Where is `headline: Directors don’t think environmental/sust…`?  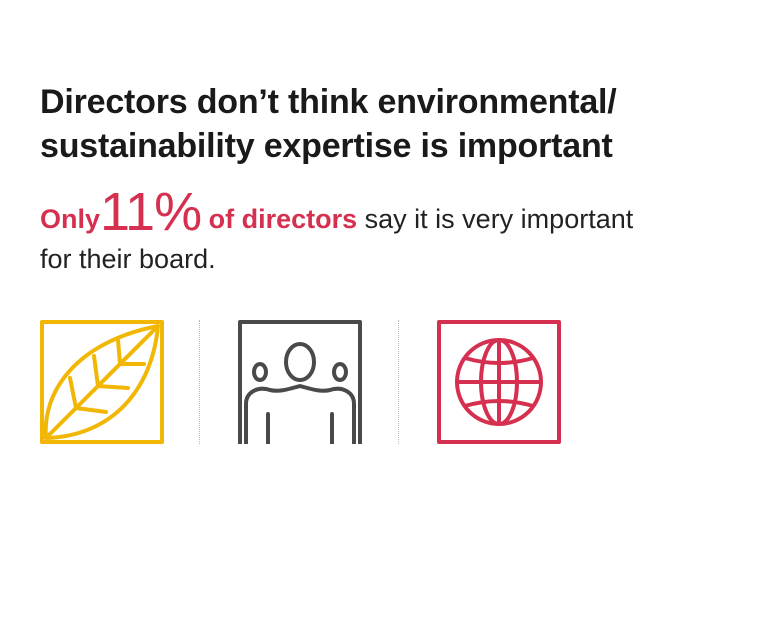 headline: Directors don’t think environmental/sust… is located at coordinates (400, 124).